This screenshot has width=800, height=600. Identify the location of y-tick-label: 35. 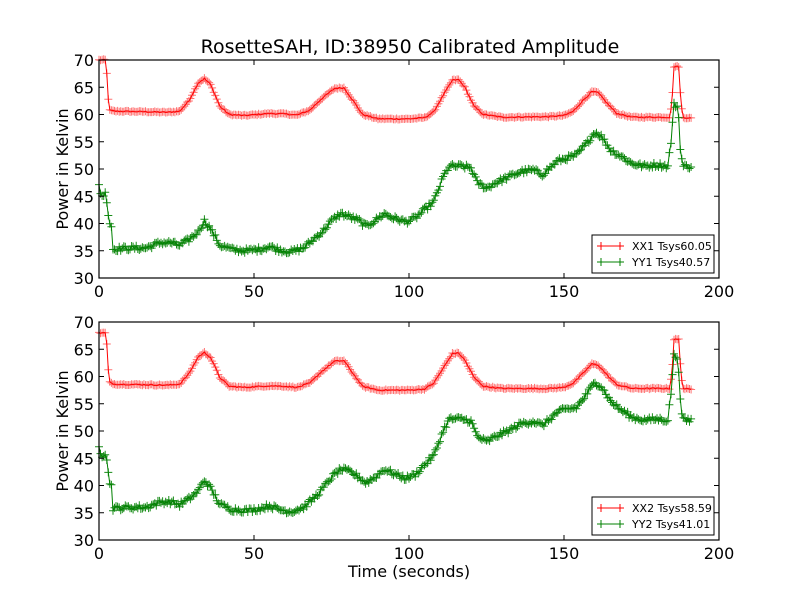
(84, 513).